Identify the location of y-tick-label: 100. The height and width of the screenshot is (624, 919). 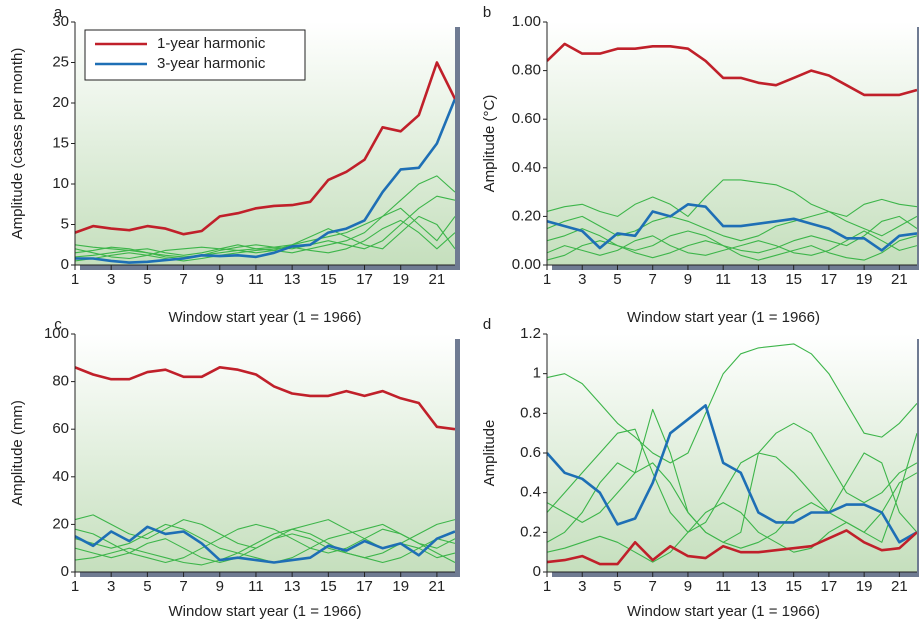
(56, 333).